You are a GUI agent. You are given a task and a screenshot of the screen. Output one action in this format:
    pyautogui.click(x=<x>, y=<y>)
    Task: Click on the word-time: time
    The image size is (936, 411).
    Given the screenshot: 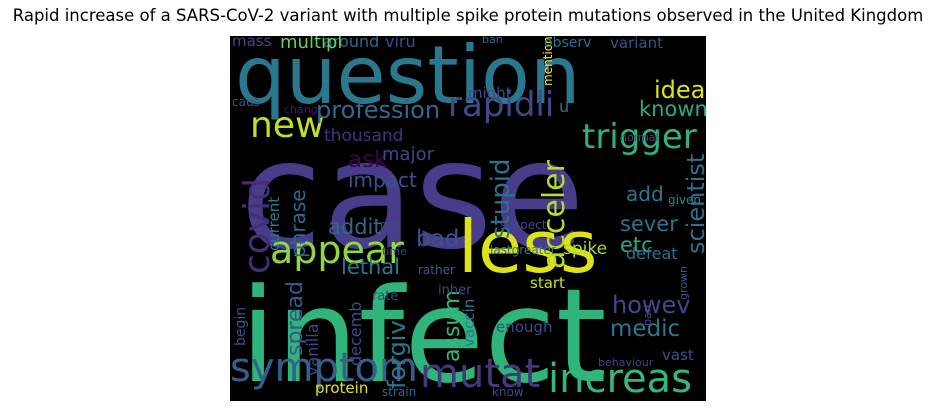 What is the action you would take?
    pyautogui.click(x=394, y=251)
    